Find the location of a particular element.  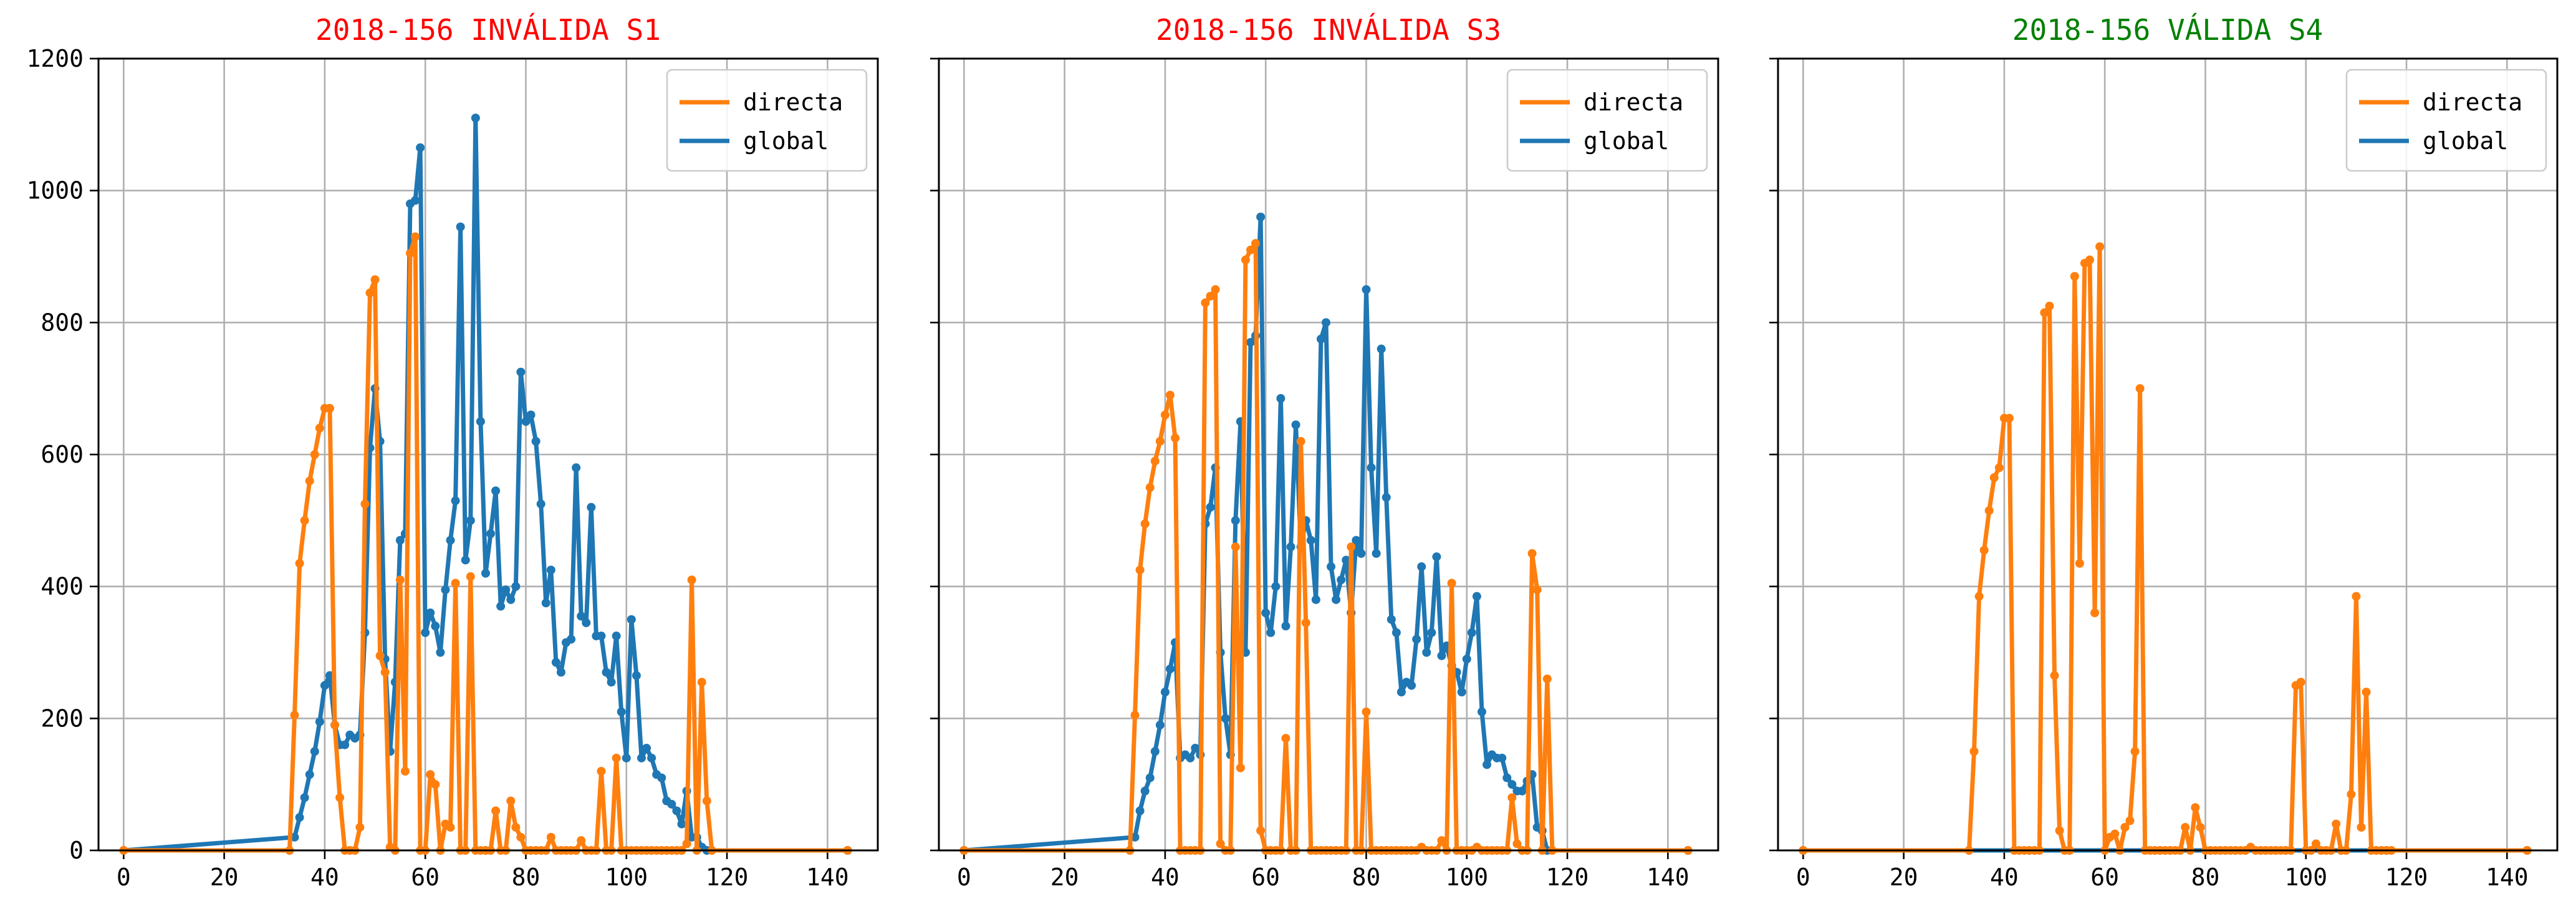

y-tick-label: 200 is located at coordinates (62, 718).